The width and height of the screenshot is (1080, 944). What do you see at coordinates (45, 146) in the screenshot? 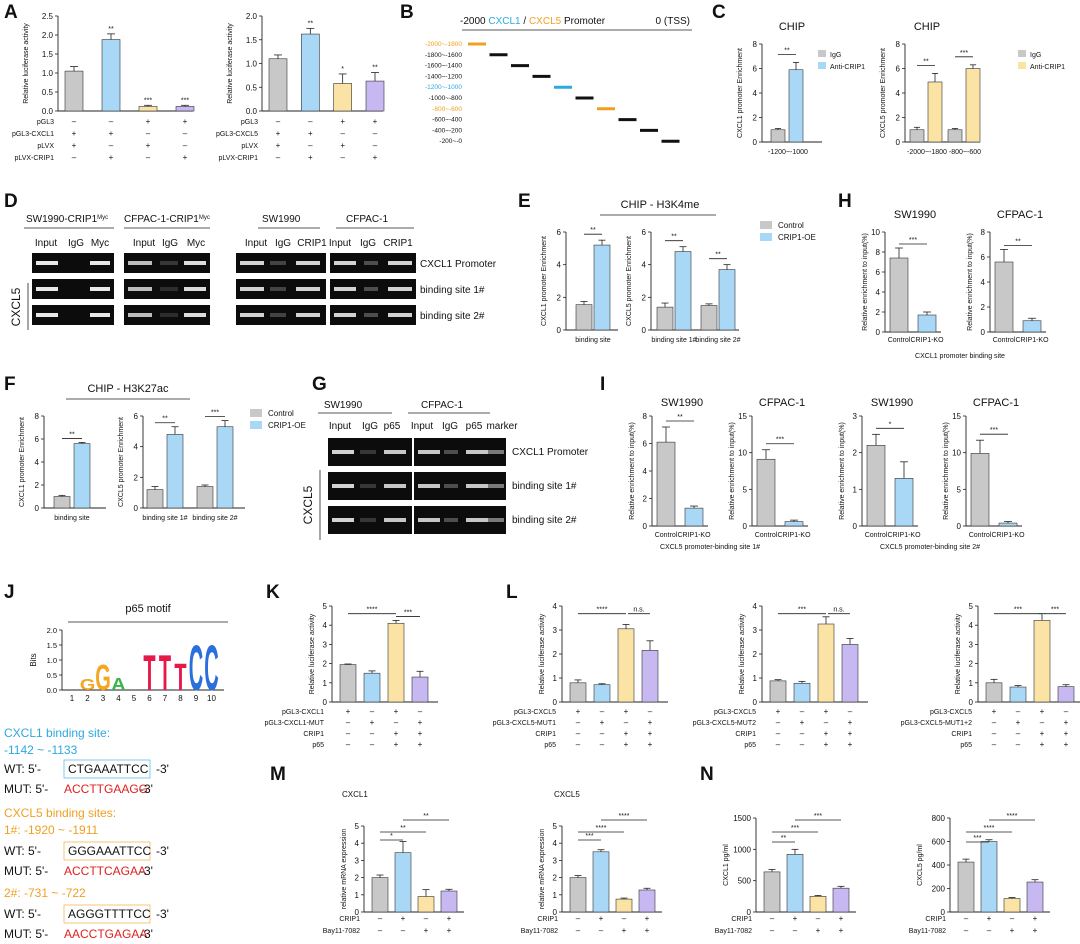
I see `condition-label: pLVX` at bounding box center [45, 146].